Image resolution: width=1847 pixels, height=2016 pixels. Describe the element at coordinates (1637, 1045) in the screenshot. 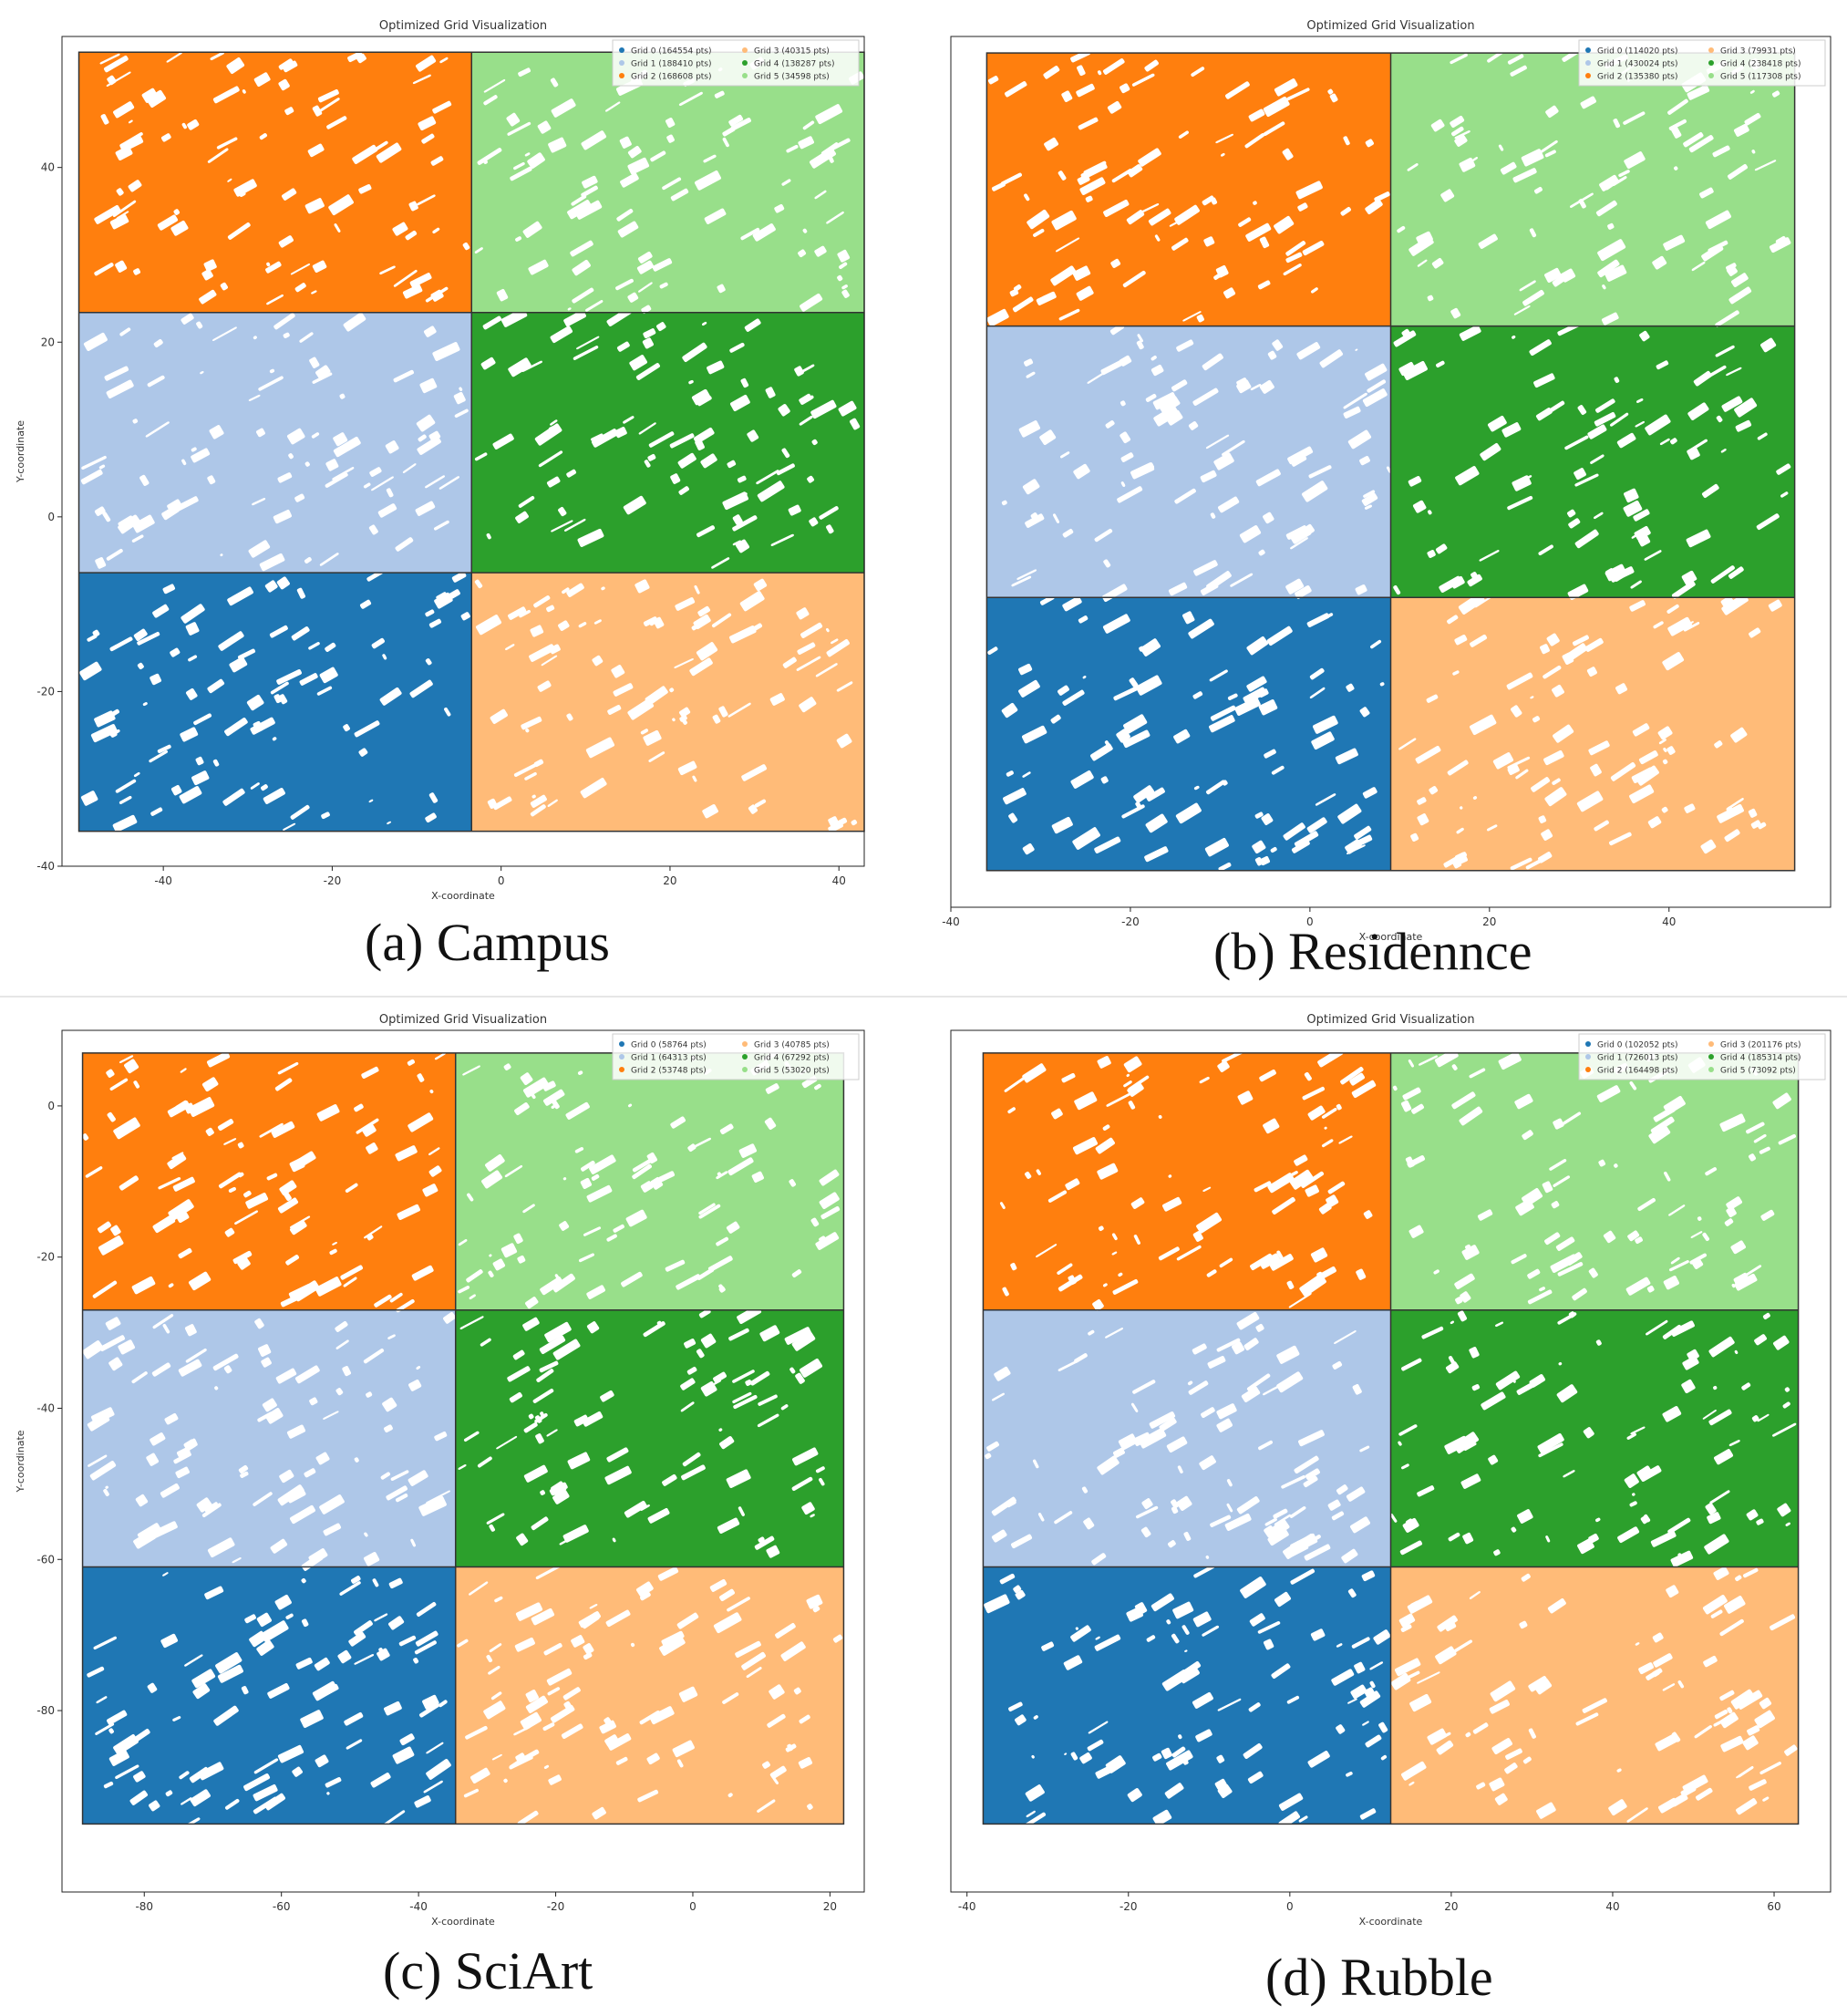

I see `legend-entry: Grid 0 (102052 pts)` at that location.